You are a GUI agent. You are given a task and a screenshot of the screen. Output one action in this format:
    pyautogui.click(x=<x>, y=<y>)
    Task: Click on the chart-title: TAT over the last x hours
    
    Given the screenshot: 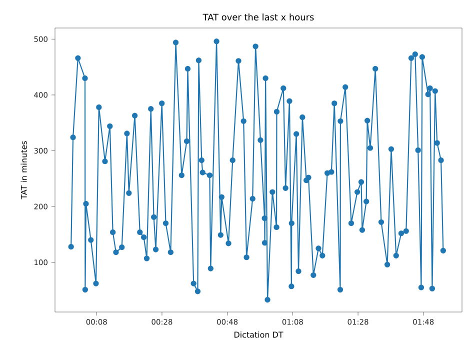 What is the action you would take?
    pyautogui.click(x=258, y=17)
    